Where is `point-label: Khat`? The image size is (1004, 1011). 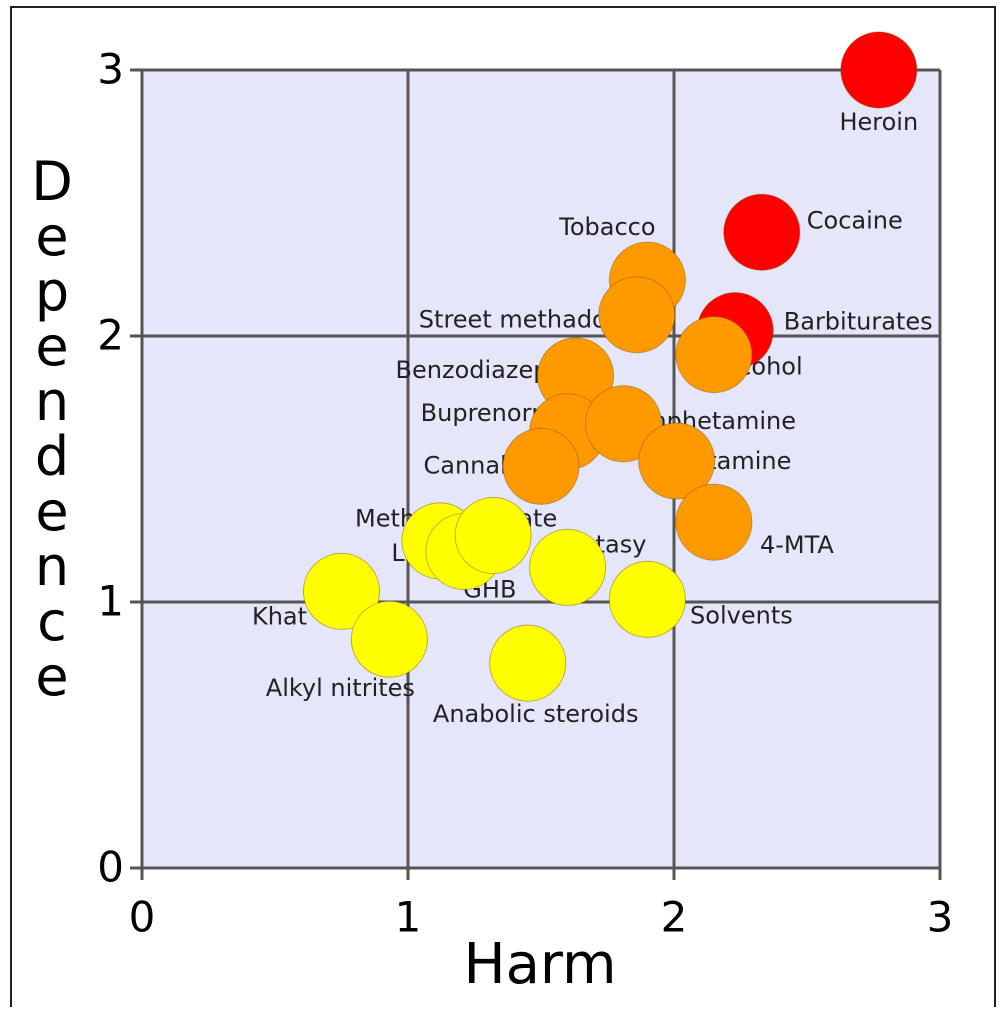
point-label: Khat is located at coordinates (279, 616).